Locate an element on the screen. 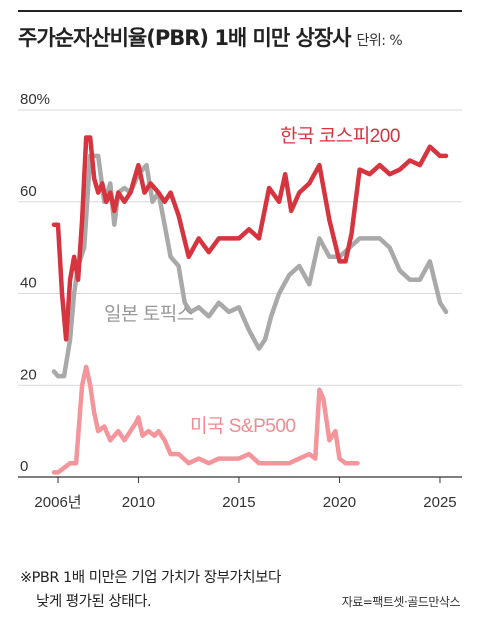 The width and height of the screenshot is (480, 630). y-tick-label: 0 is located at coordinates (24, 466).